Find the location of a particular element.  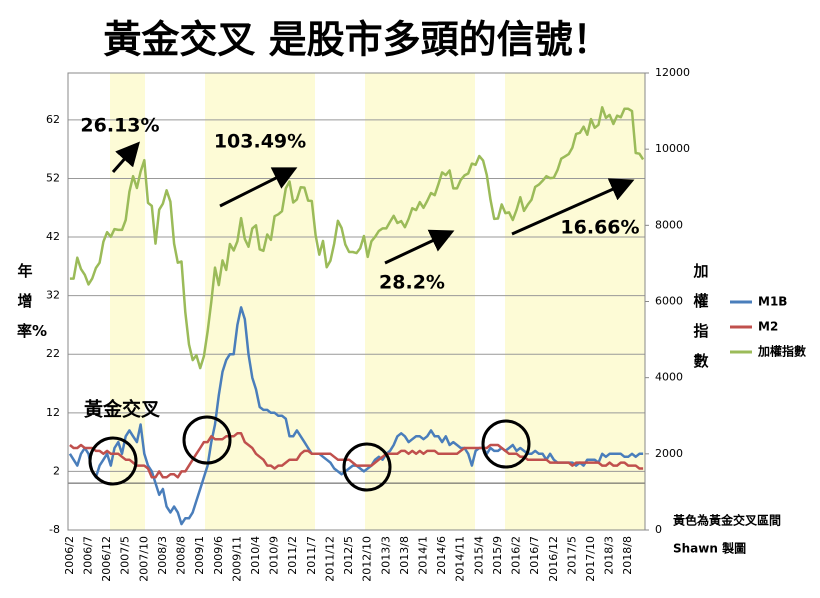

x-tick-label: 2008/8 is located at coordinates (181, 555).